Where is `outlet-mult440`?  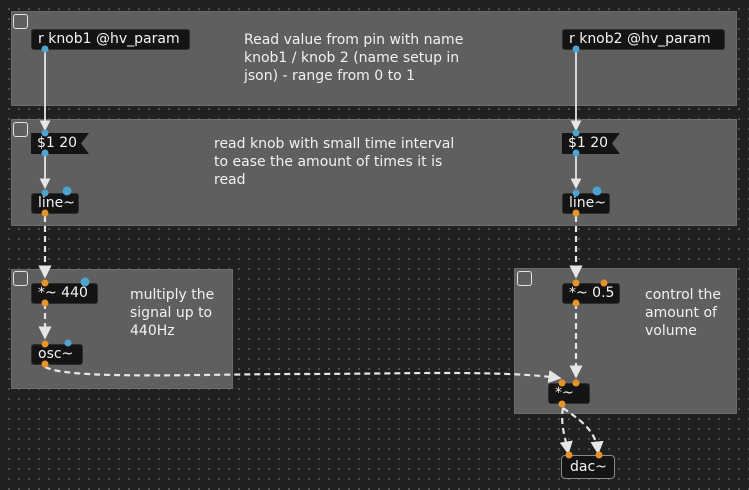
outlet-mult440 is located at coordinates (45, 303).